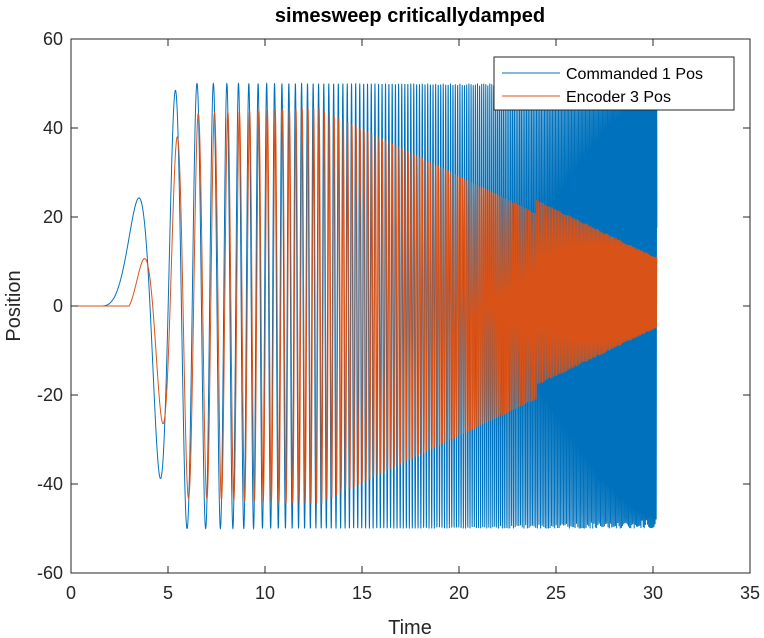 Image resolution: width=764 pixels, height=638 pixels. I want to click on x-tick-label: 10, so click(265, 593).